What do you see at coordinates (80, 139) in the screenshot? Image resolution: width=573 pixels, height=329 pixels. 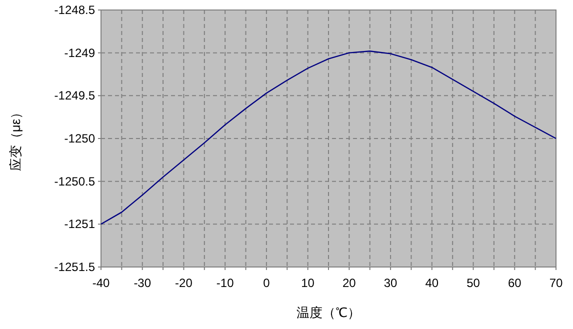 I see `y-tick-label: -1250` at bounding box center [80, 139].